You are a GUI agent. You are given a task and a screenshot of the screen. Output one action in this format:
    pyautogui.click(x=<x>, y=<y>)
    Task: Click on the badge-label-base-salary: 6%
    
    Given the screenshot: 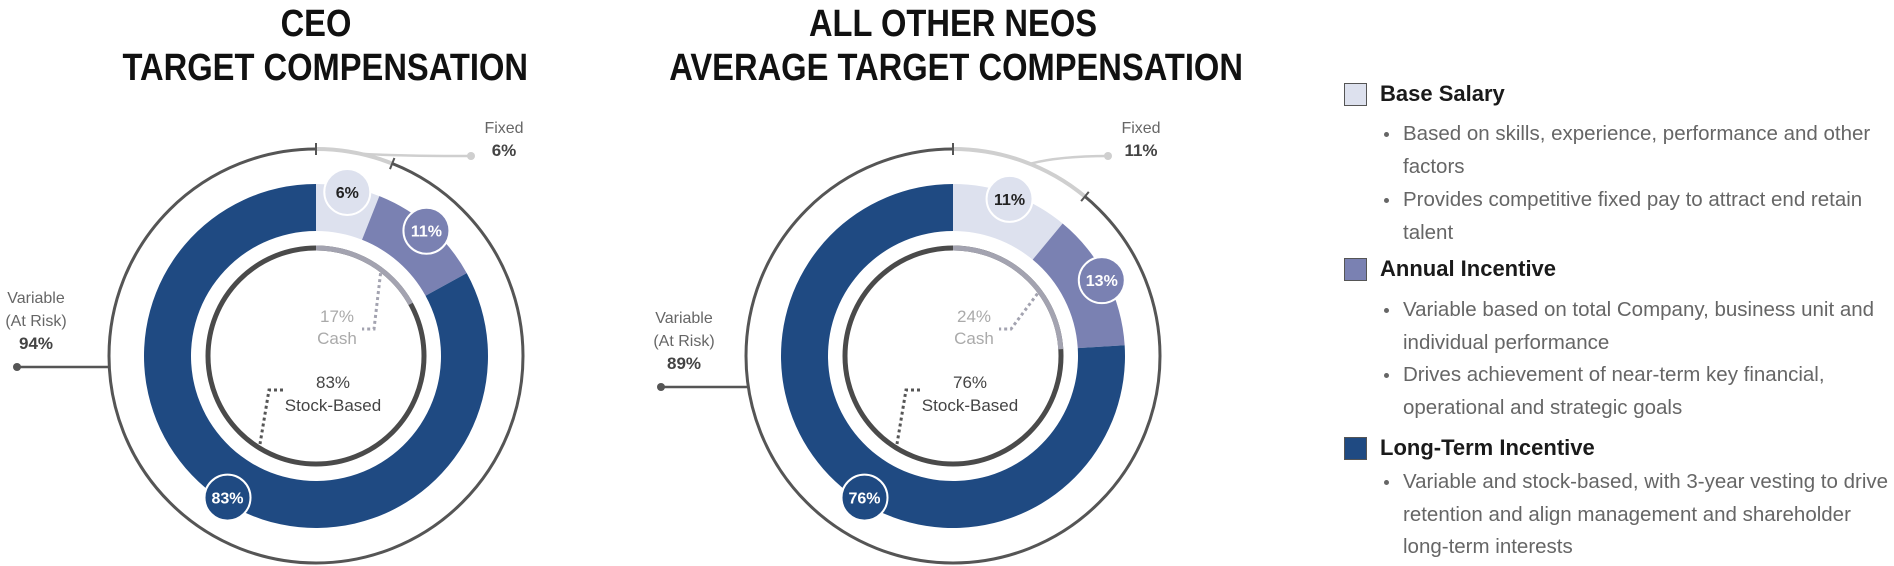 What is the action you would take?
    pyautogui.click(x=347, y=193)
    